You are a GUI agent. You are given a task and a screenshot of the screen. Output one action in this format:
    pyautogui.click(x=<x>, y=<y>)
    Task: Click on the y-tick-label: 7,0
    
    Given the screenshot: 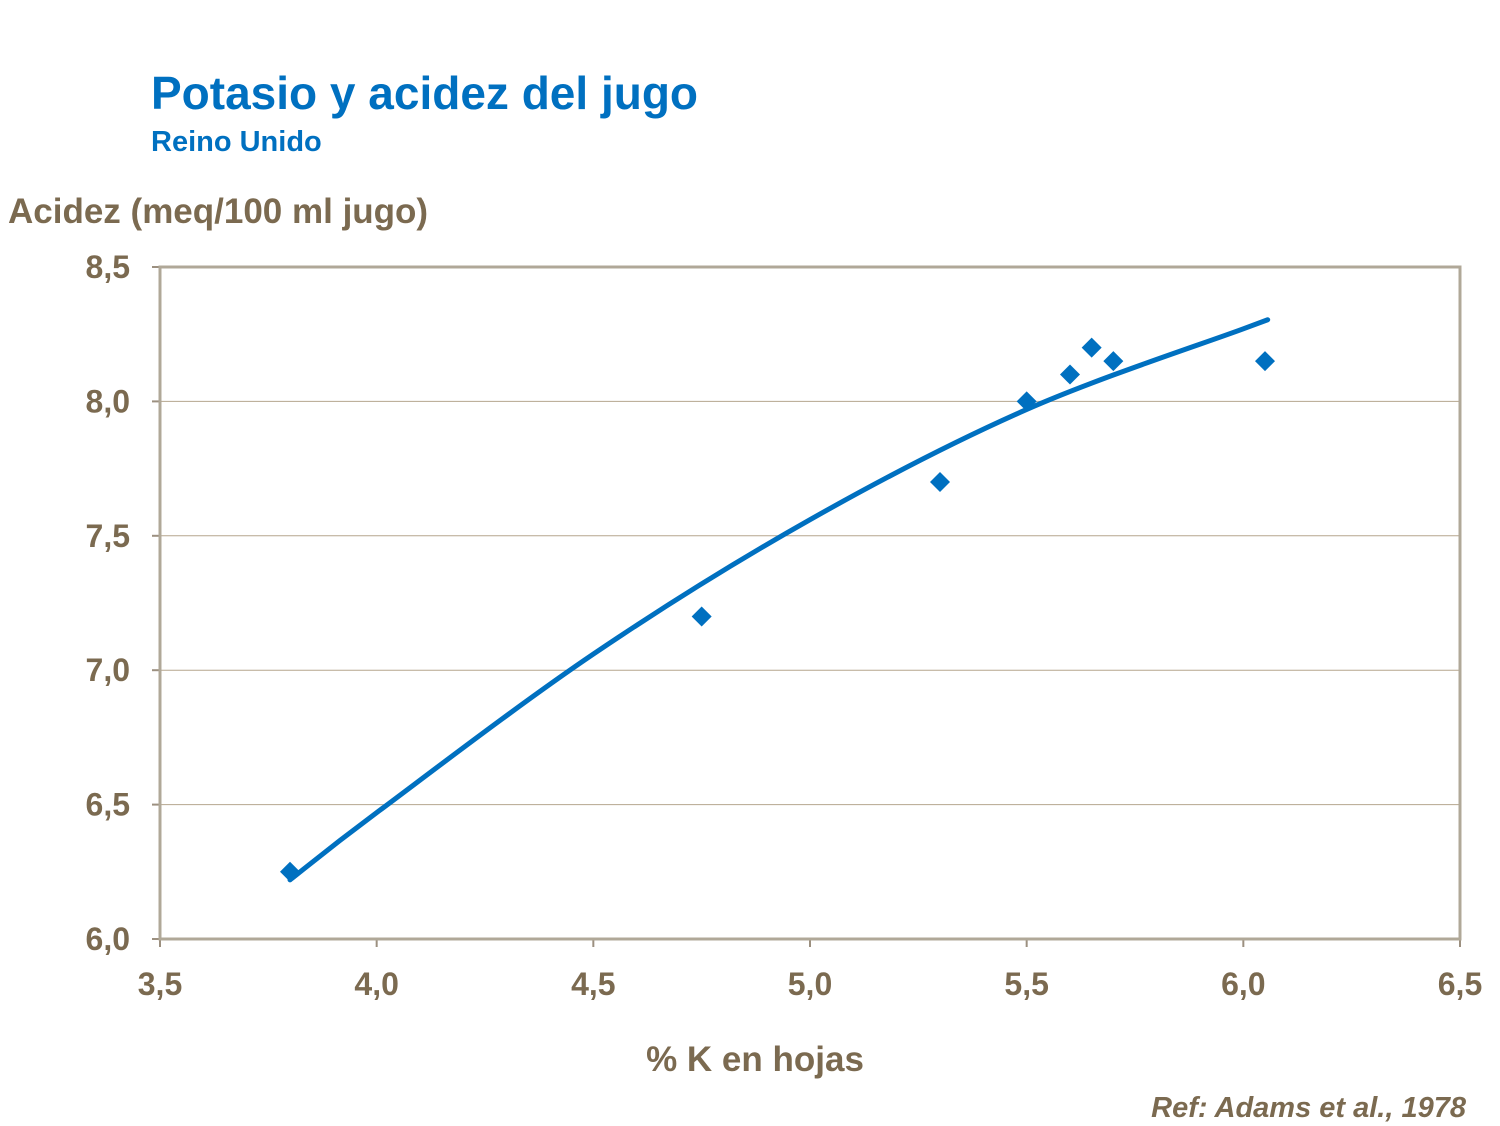 What is the action you would take?
    pyautogui.click(x=108, y=670)
    